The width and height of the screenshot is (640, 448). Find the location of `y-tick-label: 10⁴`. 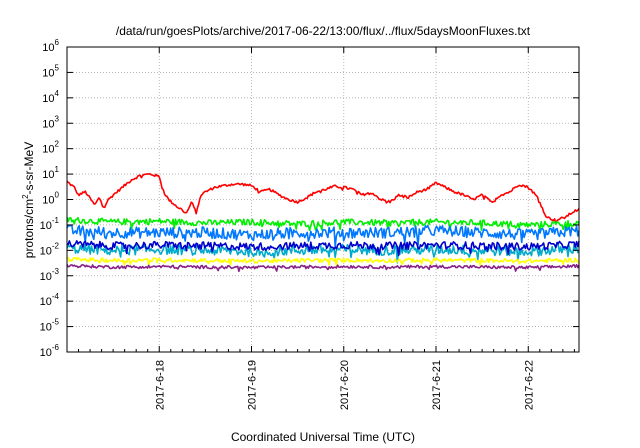

y-tick-label: 10⁴ is located at coordinates (50, 97).